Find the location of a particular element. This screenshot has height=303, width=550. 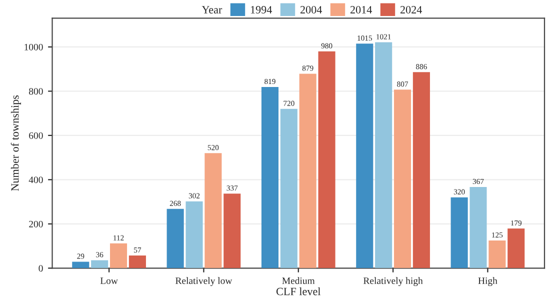

x-tick-label: Relatively low is located at coordinates (204, 281).